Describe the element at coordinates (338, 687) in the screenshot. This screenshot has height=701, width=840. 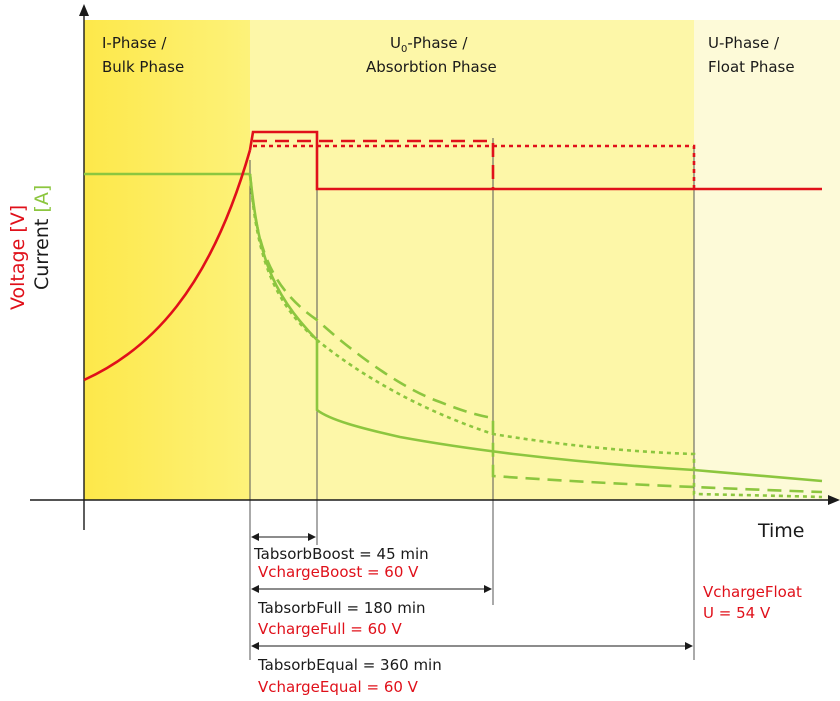
I see `equal-voltage-label: VchargeEqual = 60 V` at that location.